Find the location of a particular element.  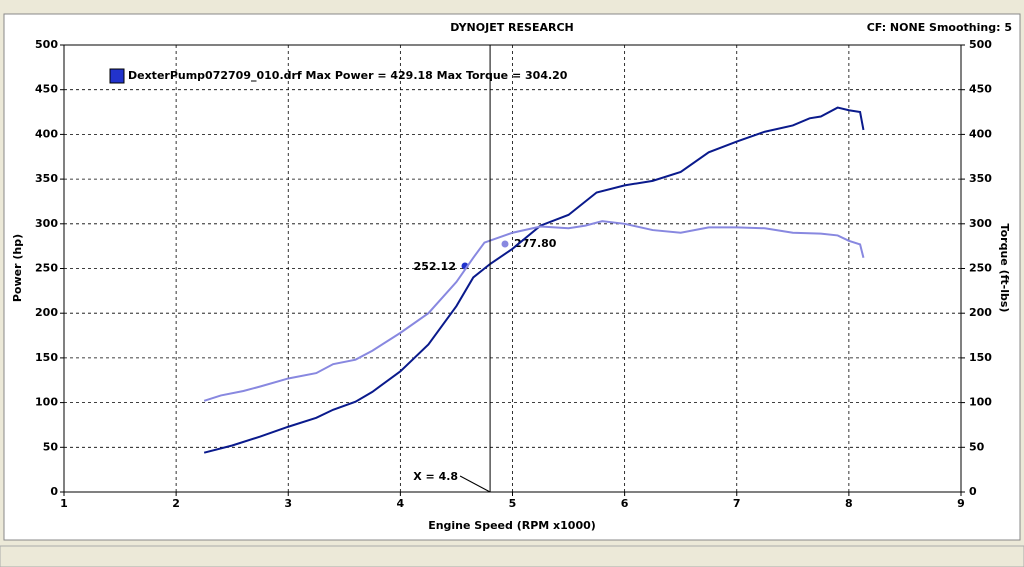

y2-axis-label: Torque (ft-lbs) is located at coordinates (1004, 268).